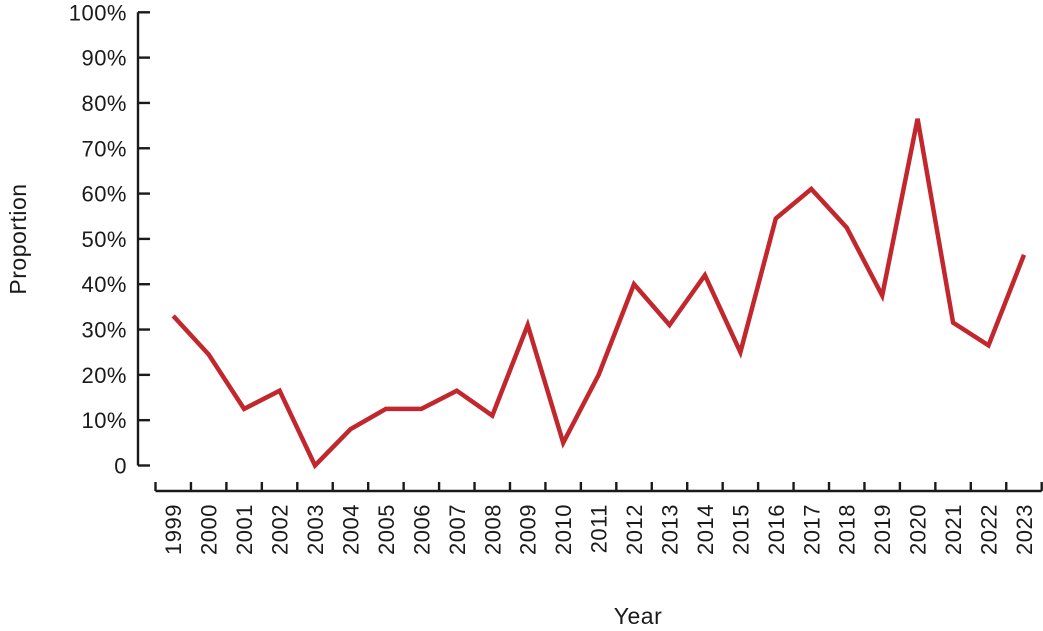 This screenshot has width=1043, height=631. I want to click on x-tick-label: 1999, so click(173, 529).